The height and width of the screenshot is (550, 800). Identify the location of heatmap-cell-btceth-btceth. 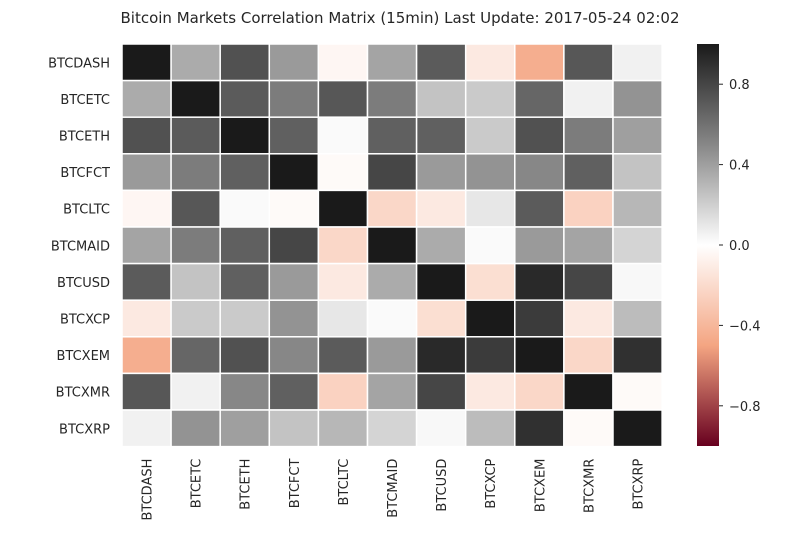
(245, 135).